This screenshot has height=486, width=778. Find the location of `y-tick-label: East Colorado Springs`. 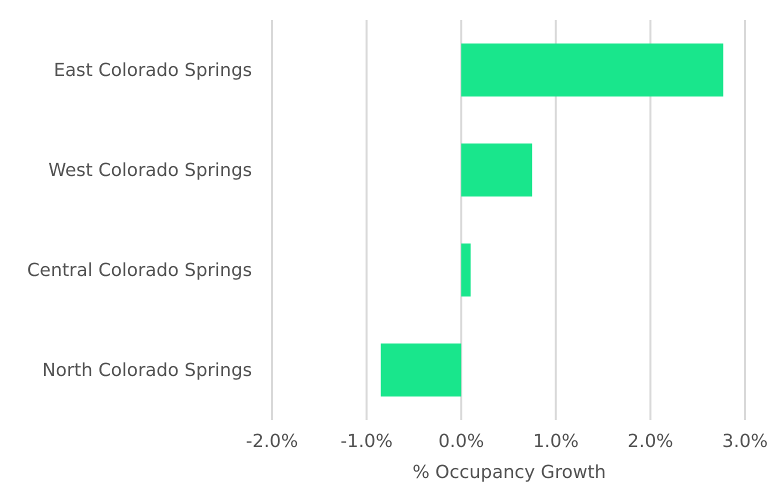

y-tick-label: East Colorado Springs is located at coordinates (153, 70).